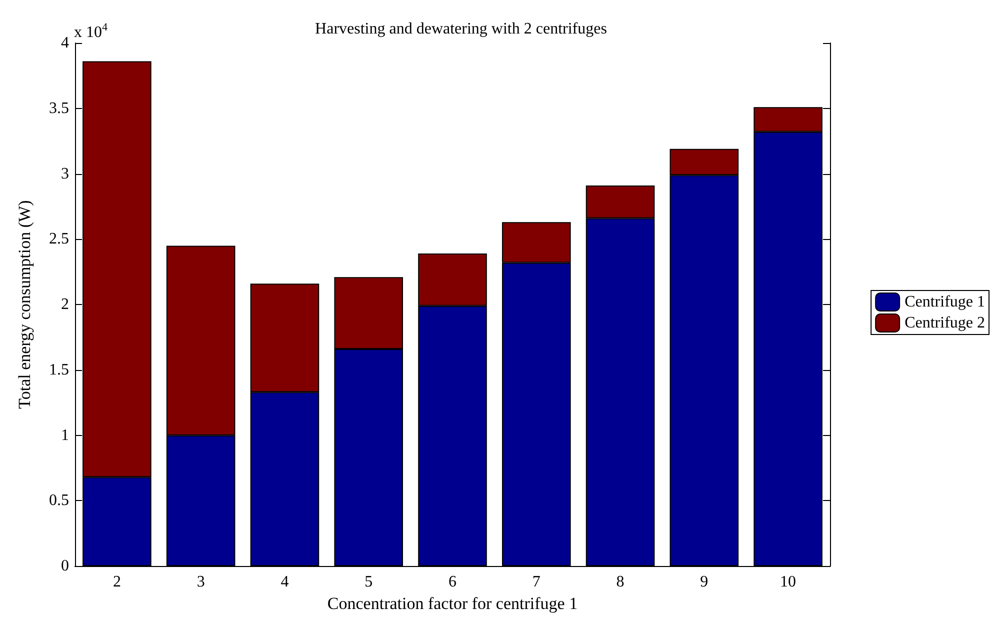  What do you see at coordinates (65, 435) in the screenshot?
I see `y-tick-label: 1` at bounding box center [65, 435].